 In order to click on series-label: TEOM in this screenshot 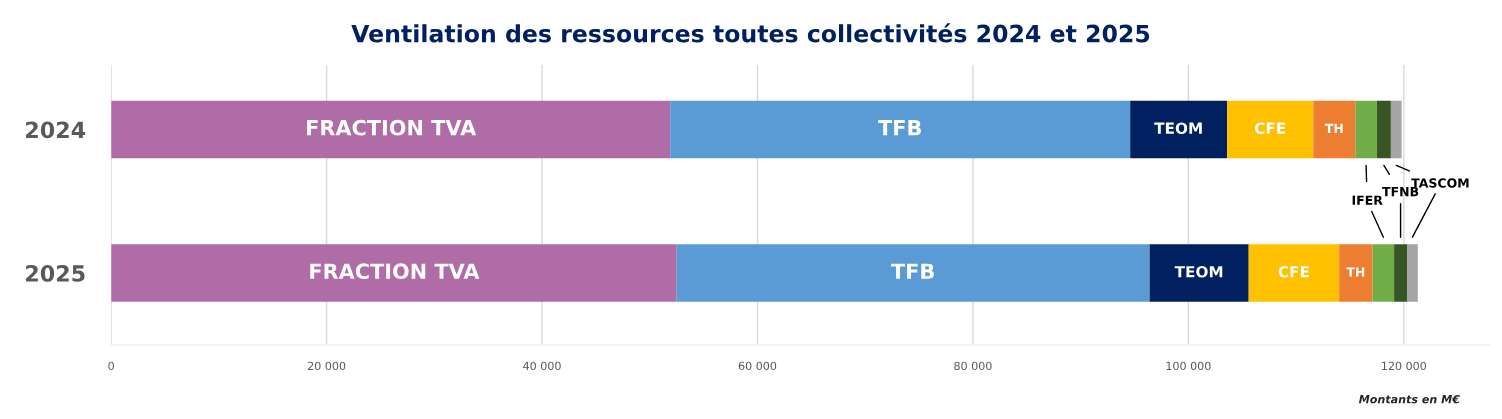, I will do `click(1178, 128)`.